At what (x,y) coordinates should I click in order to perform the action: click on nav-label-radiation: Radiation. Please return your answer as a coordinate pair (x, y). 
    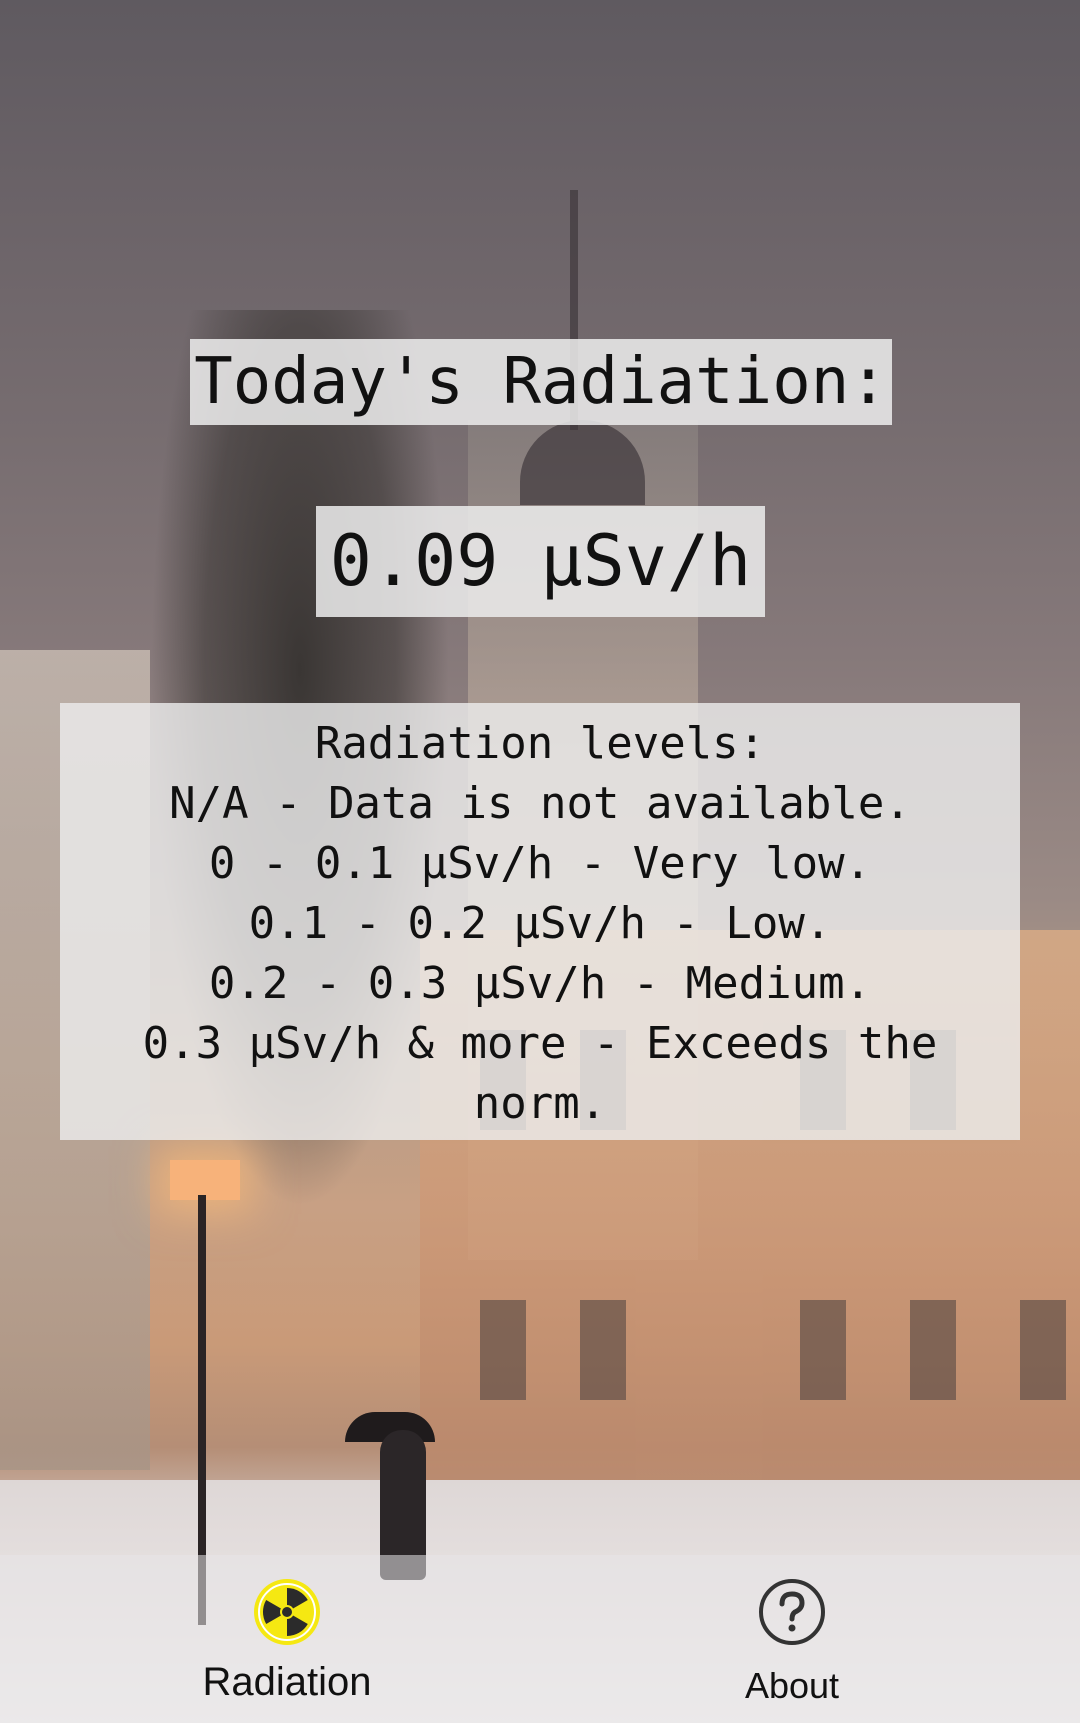
    Looking at the image, I should click on (287, 1682).